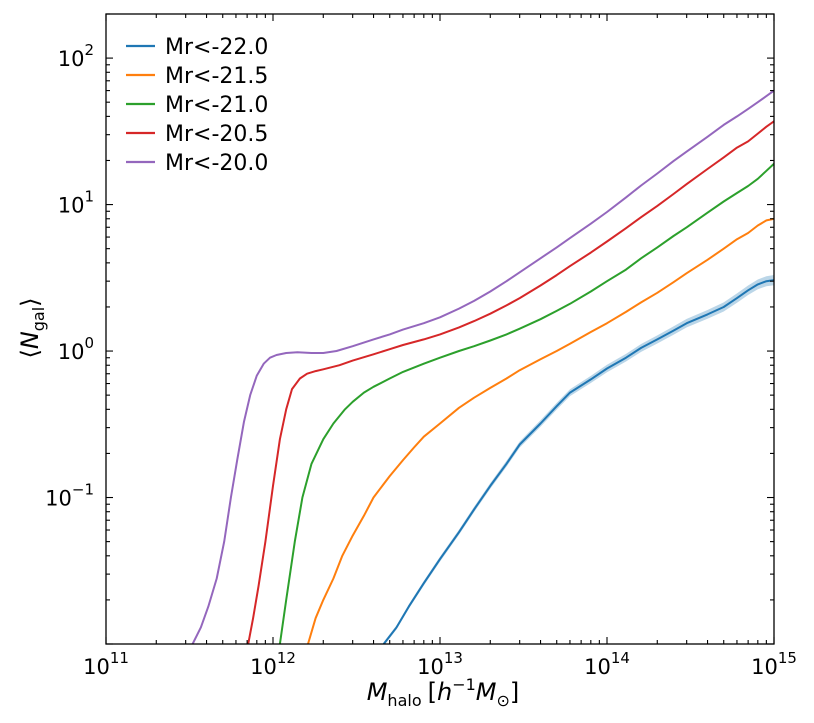 This screenshot has height=723, width=814. I want to click on legend-item-0: Mr<-22.0, so click(197, 47).